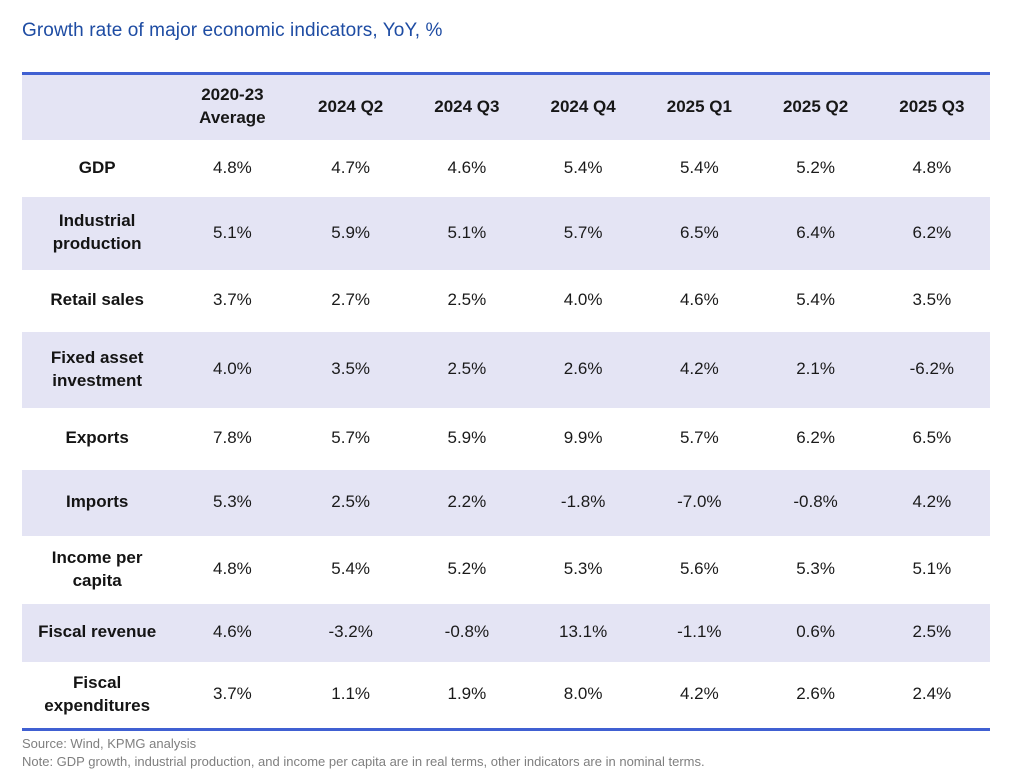  I want to click on cell-value: -3.2%, so click(350, 632).